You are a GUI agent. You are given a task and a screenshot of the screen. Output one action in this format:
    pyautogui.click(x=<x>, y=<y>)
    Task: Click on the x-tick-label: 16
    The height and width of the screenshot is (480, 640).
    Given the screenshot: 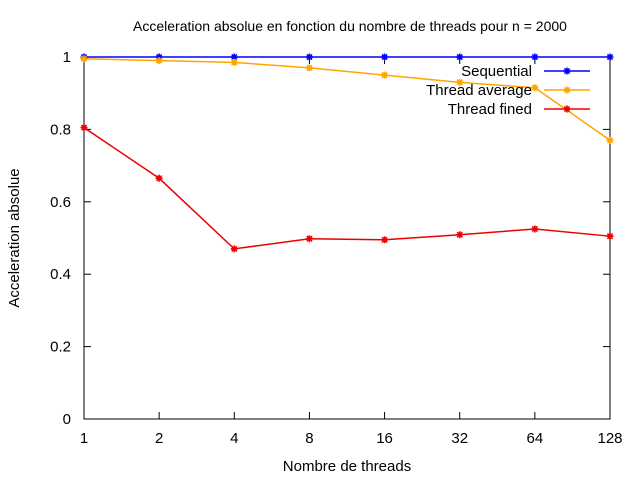 What is the action you would take?
    pyautogui.click(x=384, y=438)
    